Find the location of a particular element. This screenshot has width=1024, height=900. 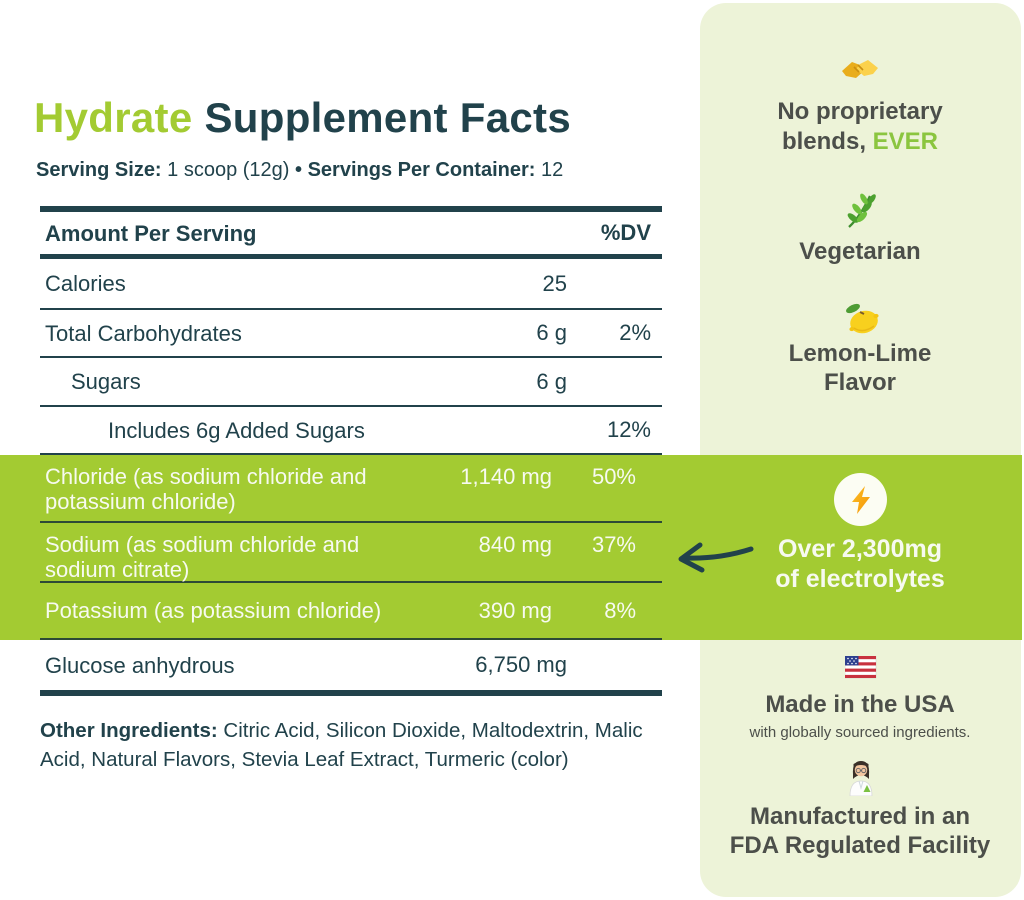

nutrient-name: Glucose anhydrous is located at coordinates (140, 665).